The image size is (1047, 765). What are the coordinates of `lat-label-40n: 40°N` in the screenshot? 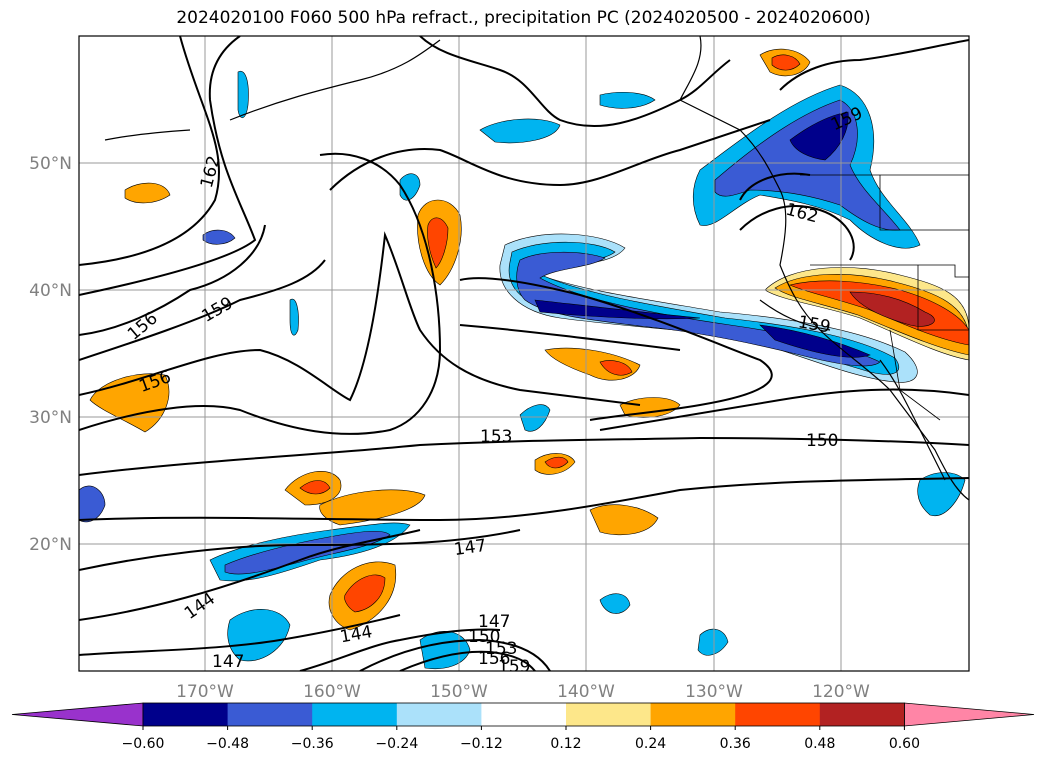 It's located at (50, 291).